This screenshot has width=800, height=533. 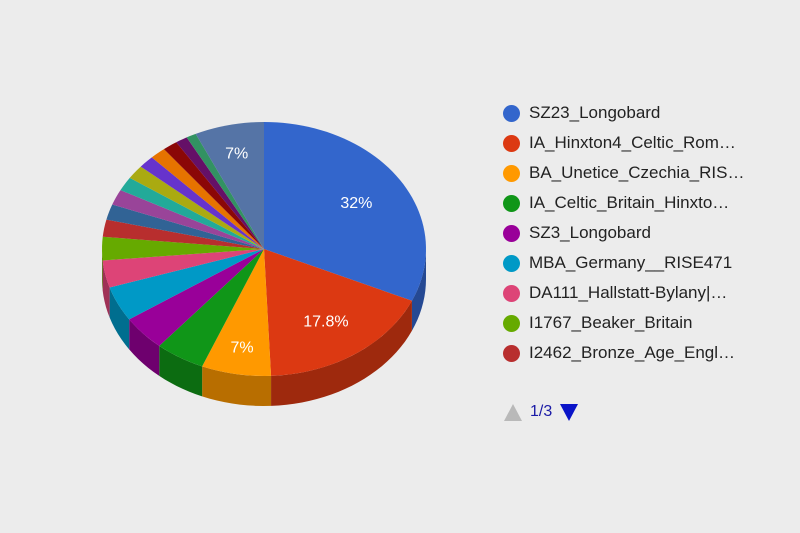 I want to click on slice-value-label-1: 17.8%, so click(x=325, y=321).